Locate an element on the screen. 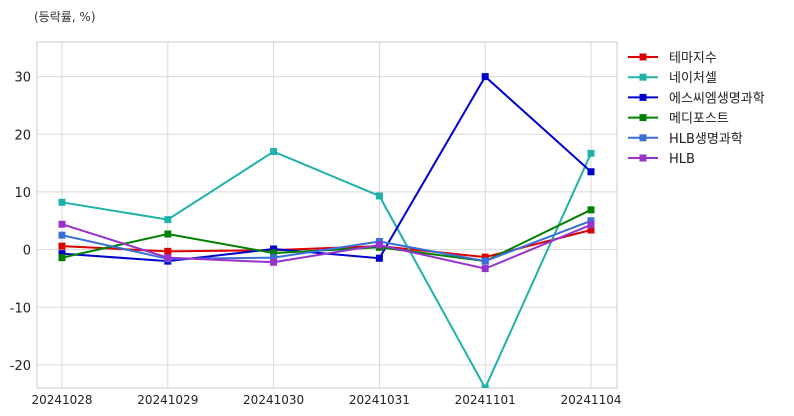 The height and width of the screenshot is (416, 794). y-tick-label: 30 is located at coordinates (22, 78).